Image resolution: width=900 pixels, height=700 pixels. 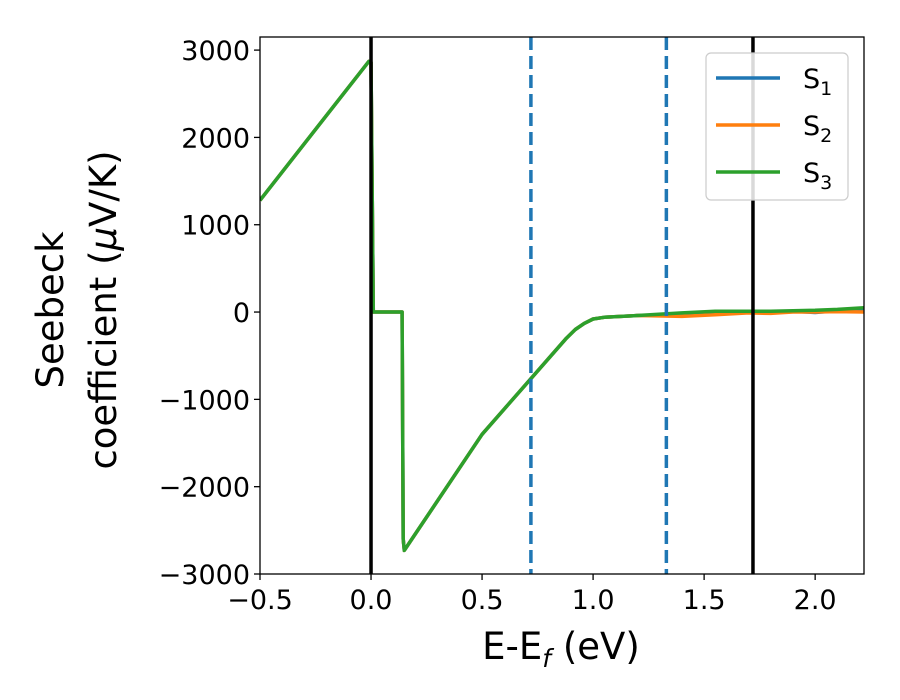 What do you see at coordinates (260, 600) in the screenshot?
I see `x-tick-label: −0.5` at bounding box center [260, 600].